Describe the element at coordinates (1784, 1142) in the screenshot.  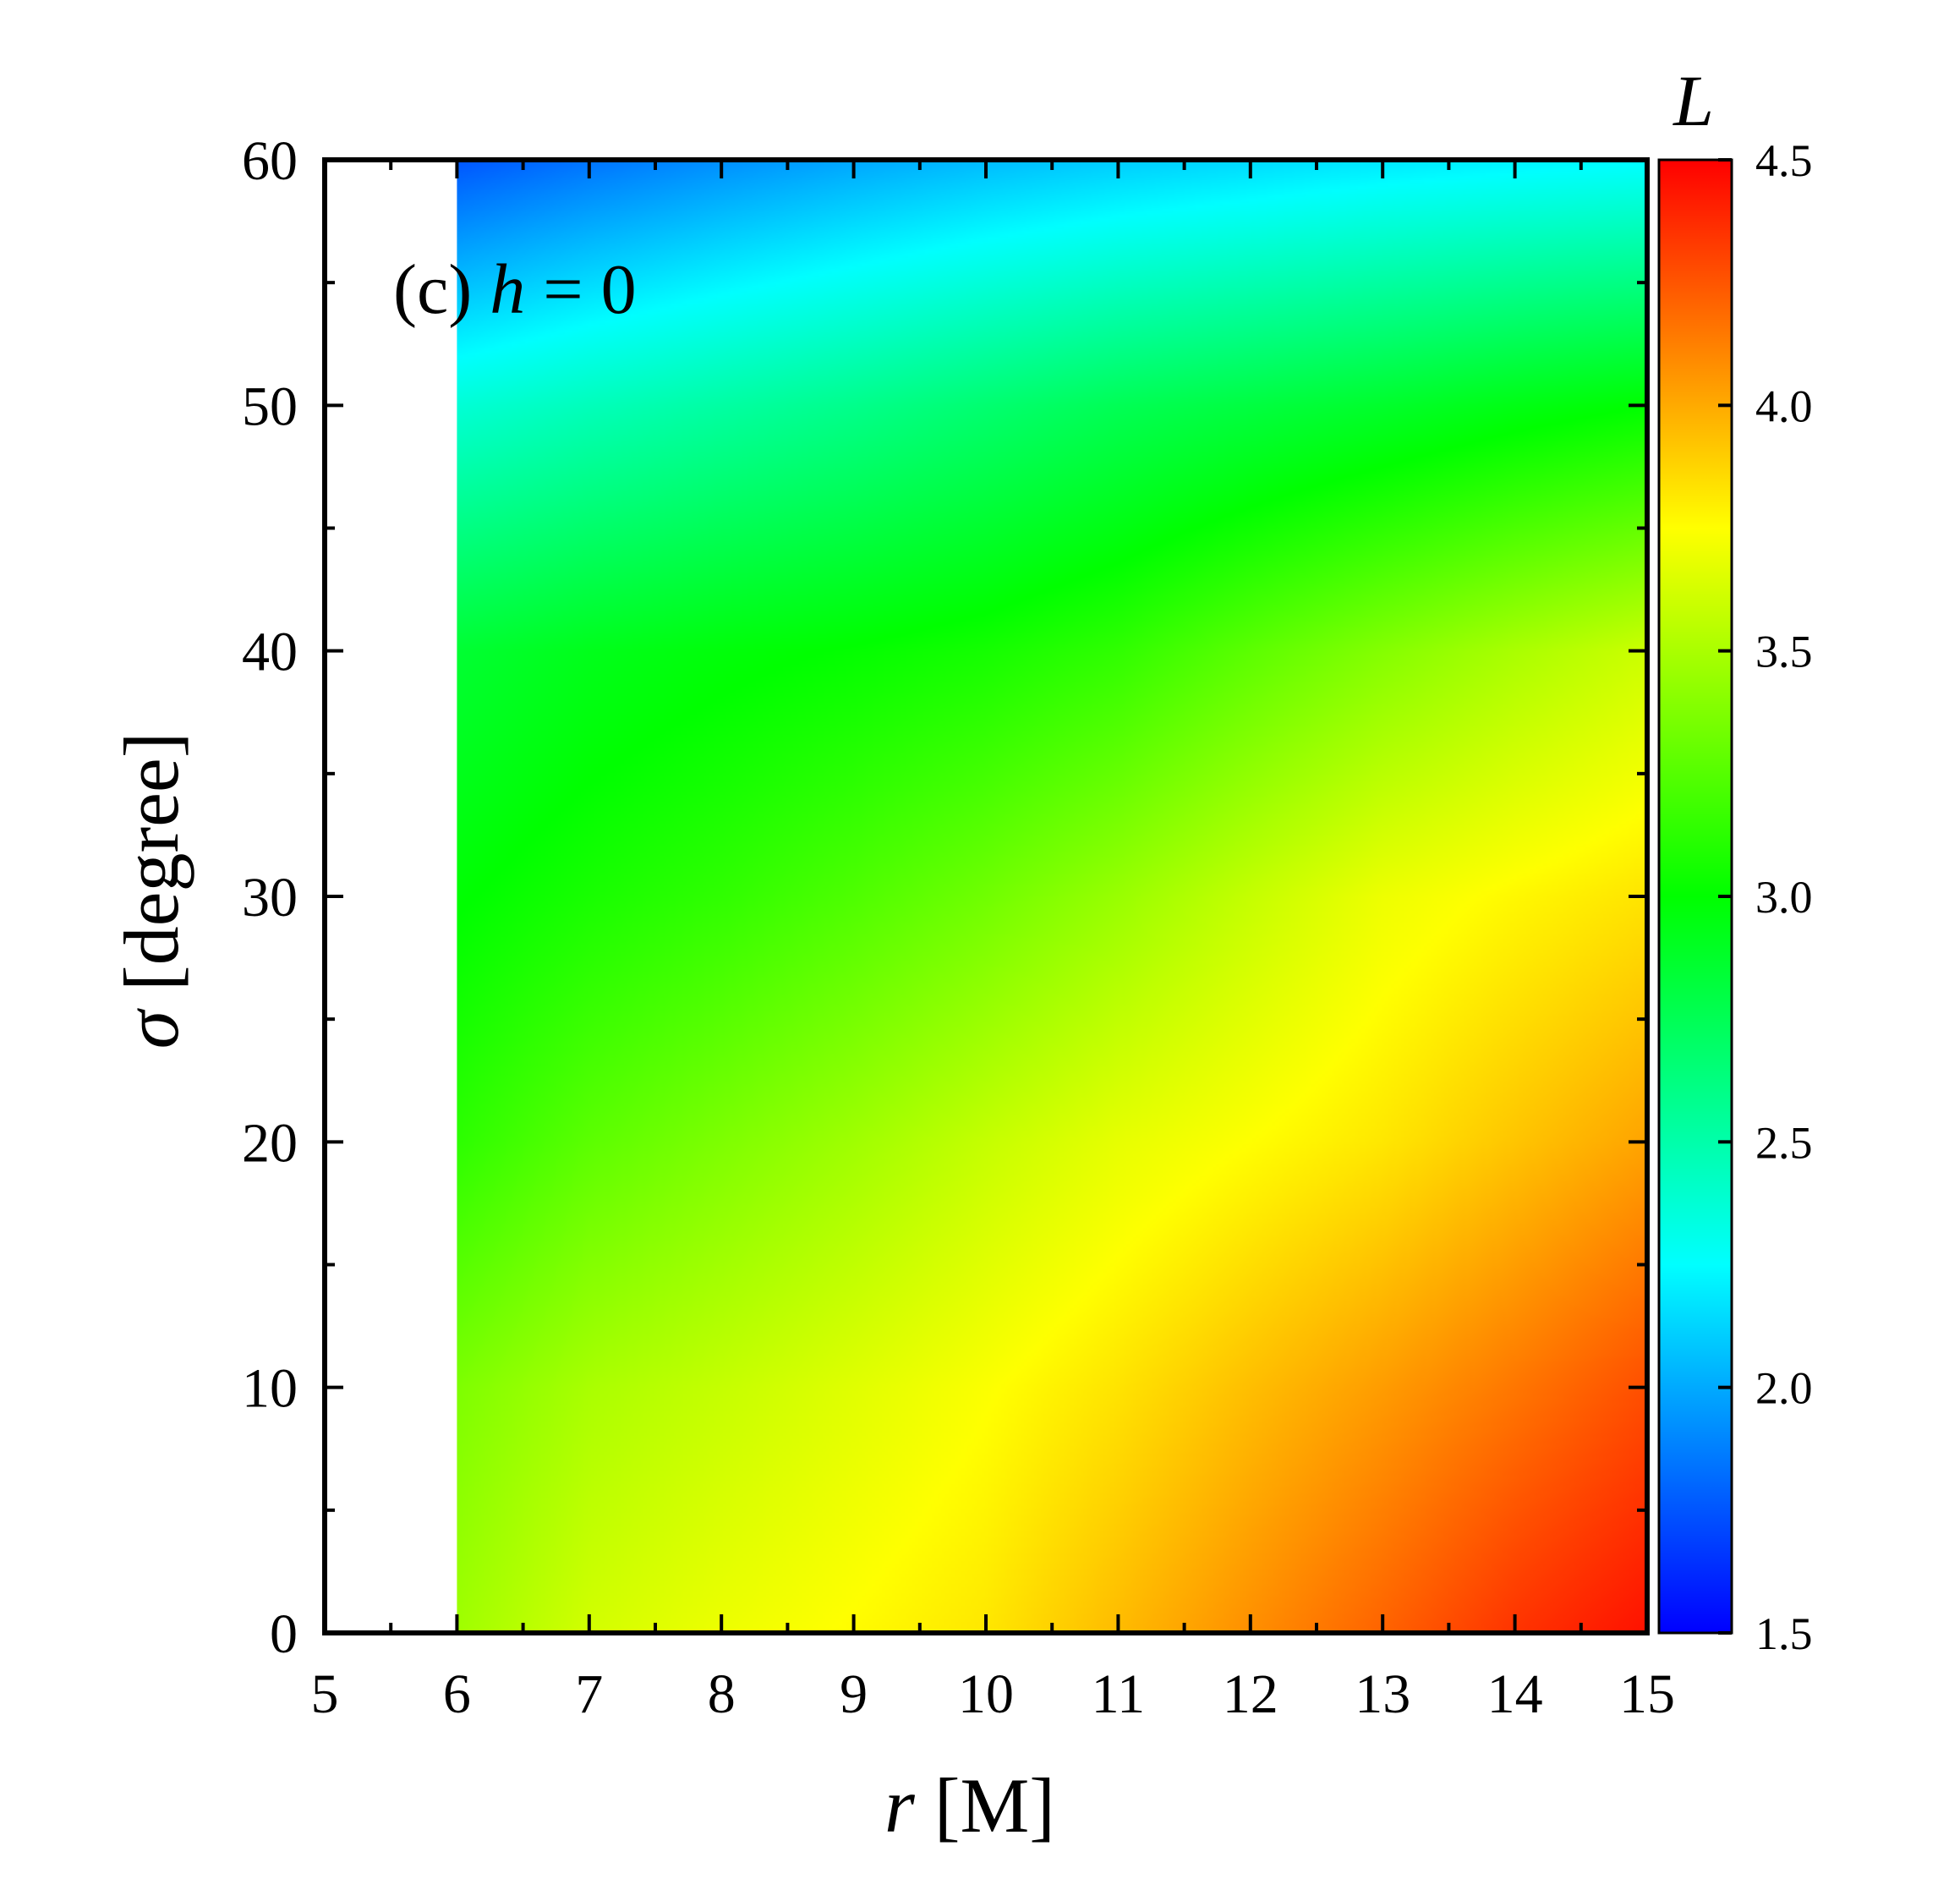
I see `colorbar-tick-label: 2.5` at that location.